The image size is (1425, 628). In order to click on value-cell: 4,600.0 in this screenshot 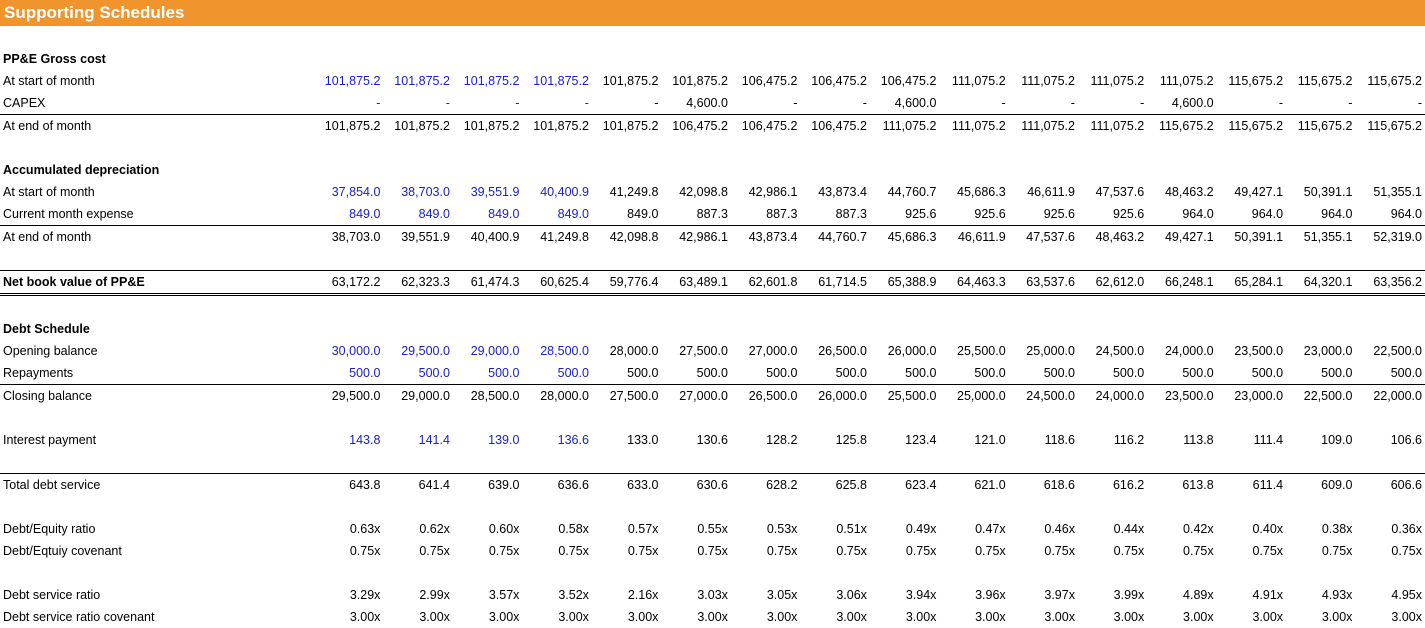, I will do `click(1192, 103)`.